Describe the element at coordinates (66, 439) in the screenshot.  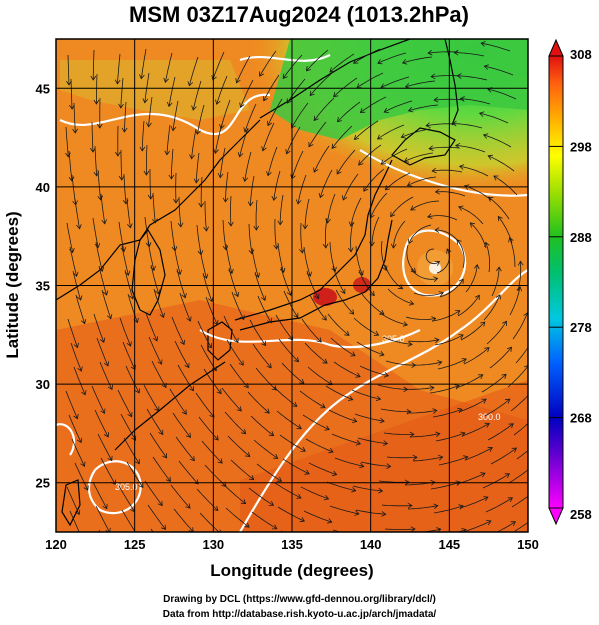
I see `contour-line` at that location.